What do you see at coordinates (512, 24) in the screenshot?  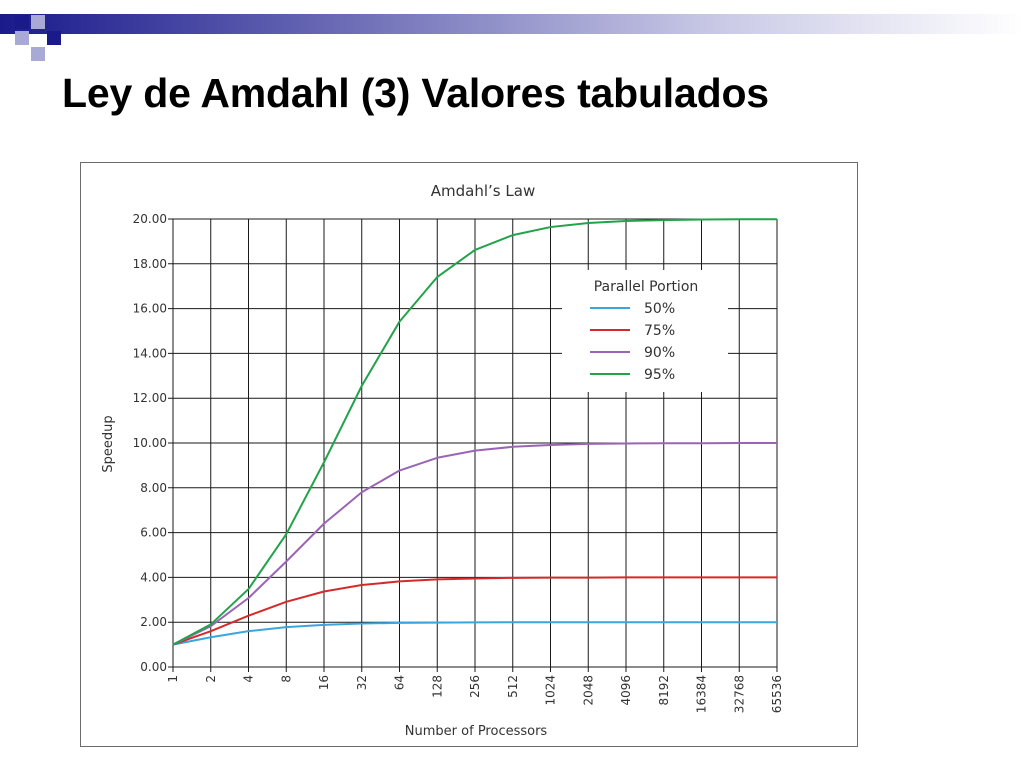 I see `header-gradient-bar` at bounding box center [512, 24].